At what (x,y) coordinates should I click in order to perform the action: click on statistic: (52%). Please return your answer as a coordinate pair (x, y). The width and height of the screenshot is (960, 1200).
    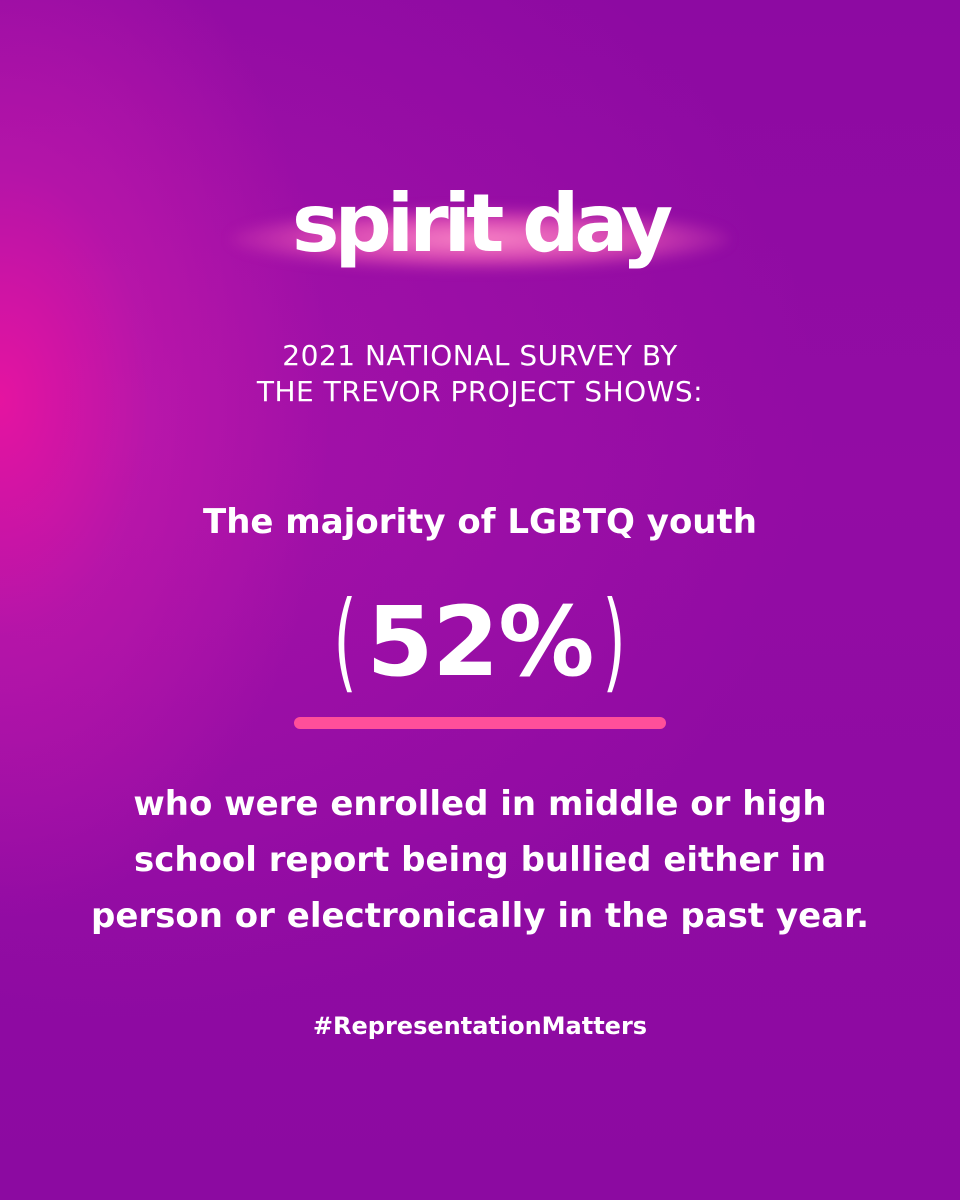
    Looking at the image, I should click on (480, 642).